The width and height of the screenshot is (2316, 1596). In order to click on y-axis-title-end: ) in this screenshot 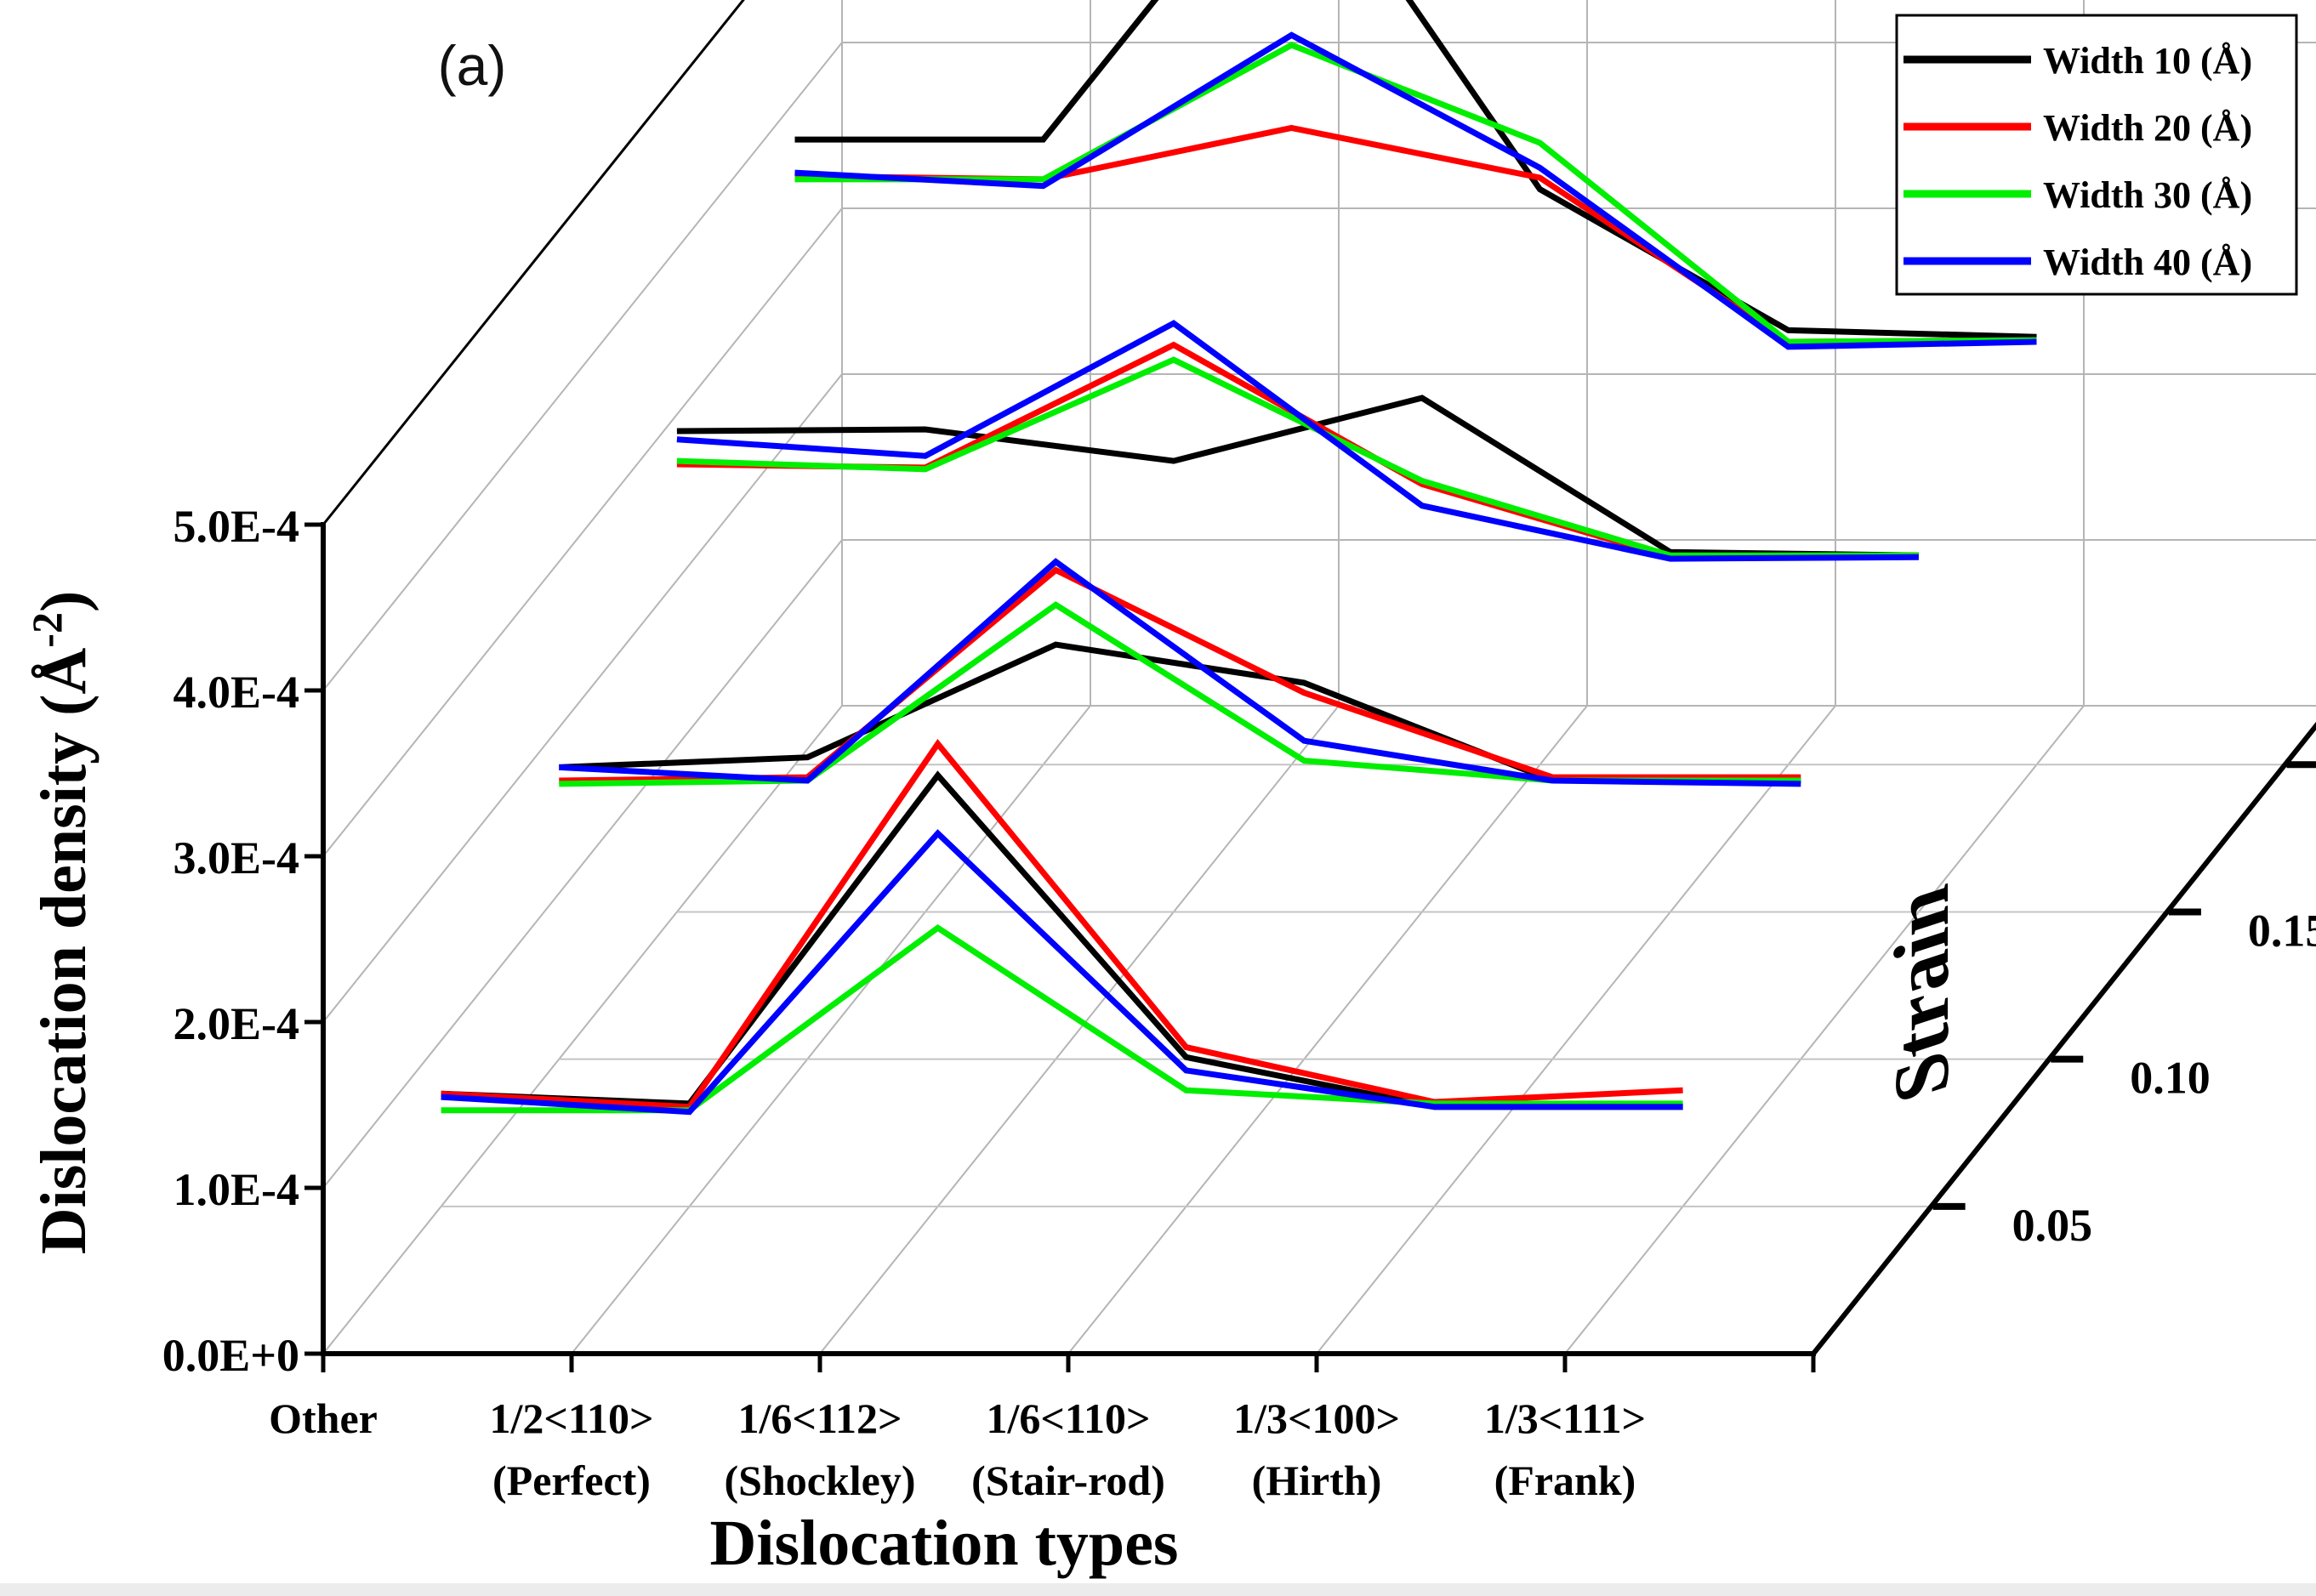, I will do `click(64, 601)`.